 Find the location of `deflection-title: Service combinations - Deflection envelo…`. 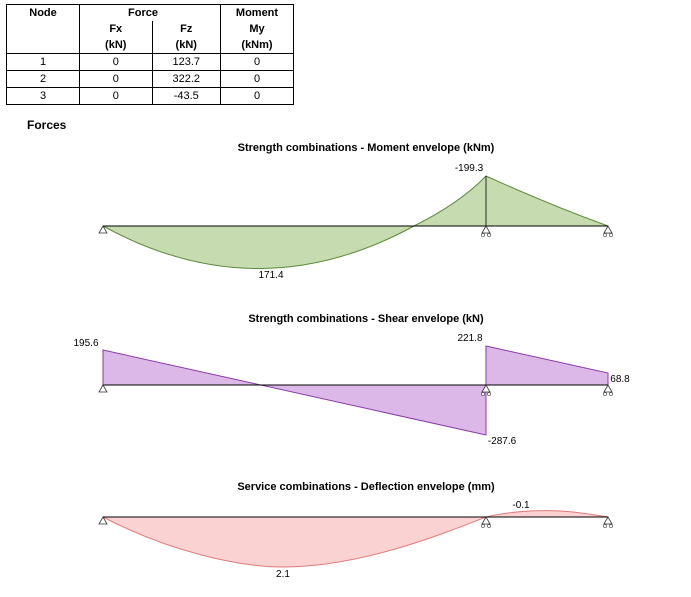

deflection-title: Service combinations - Deflection envelo… is located at coordinates (366, 487).